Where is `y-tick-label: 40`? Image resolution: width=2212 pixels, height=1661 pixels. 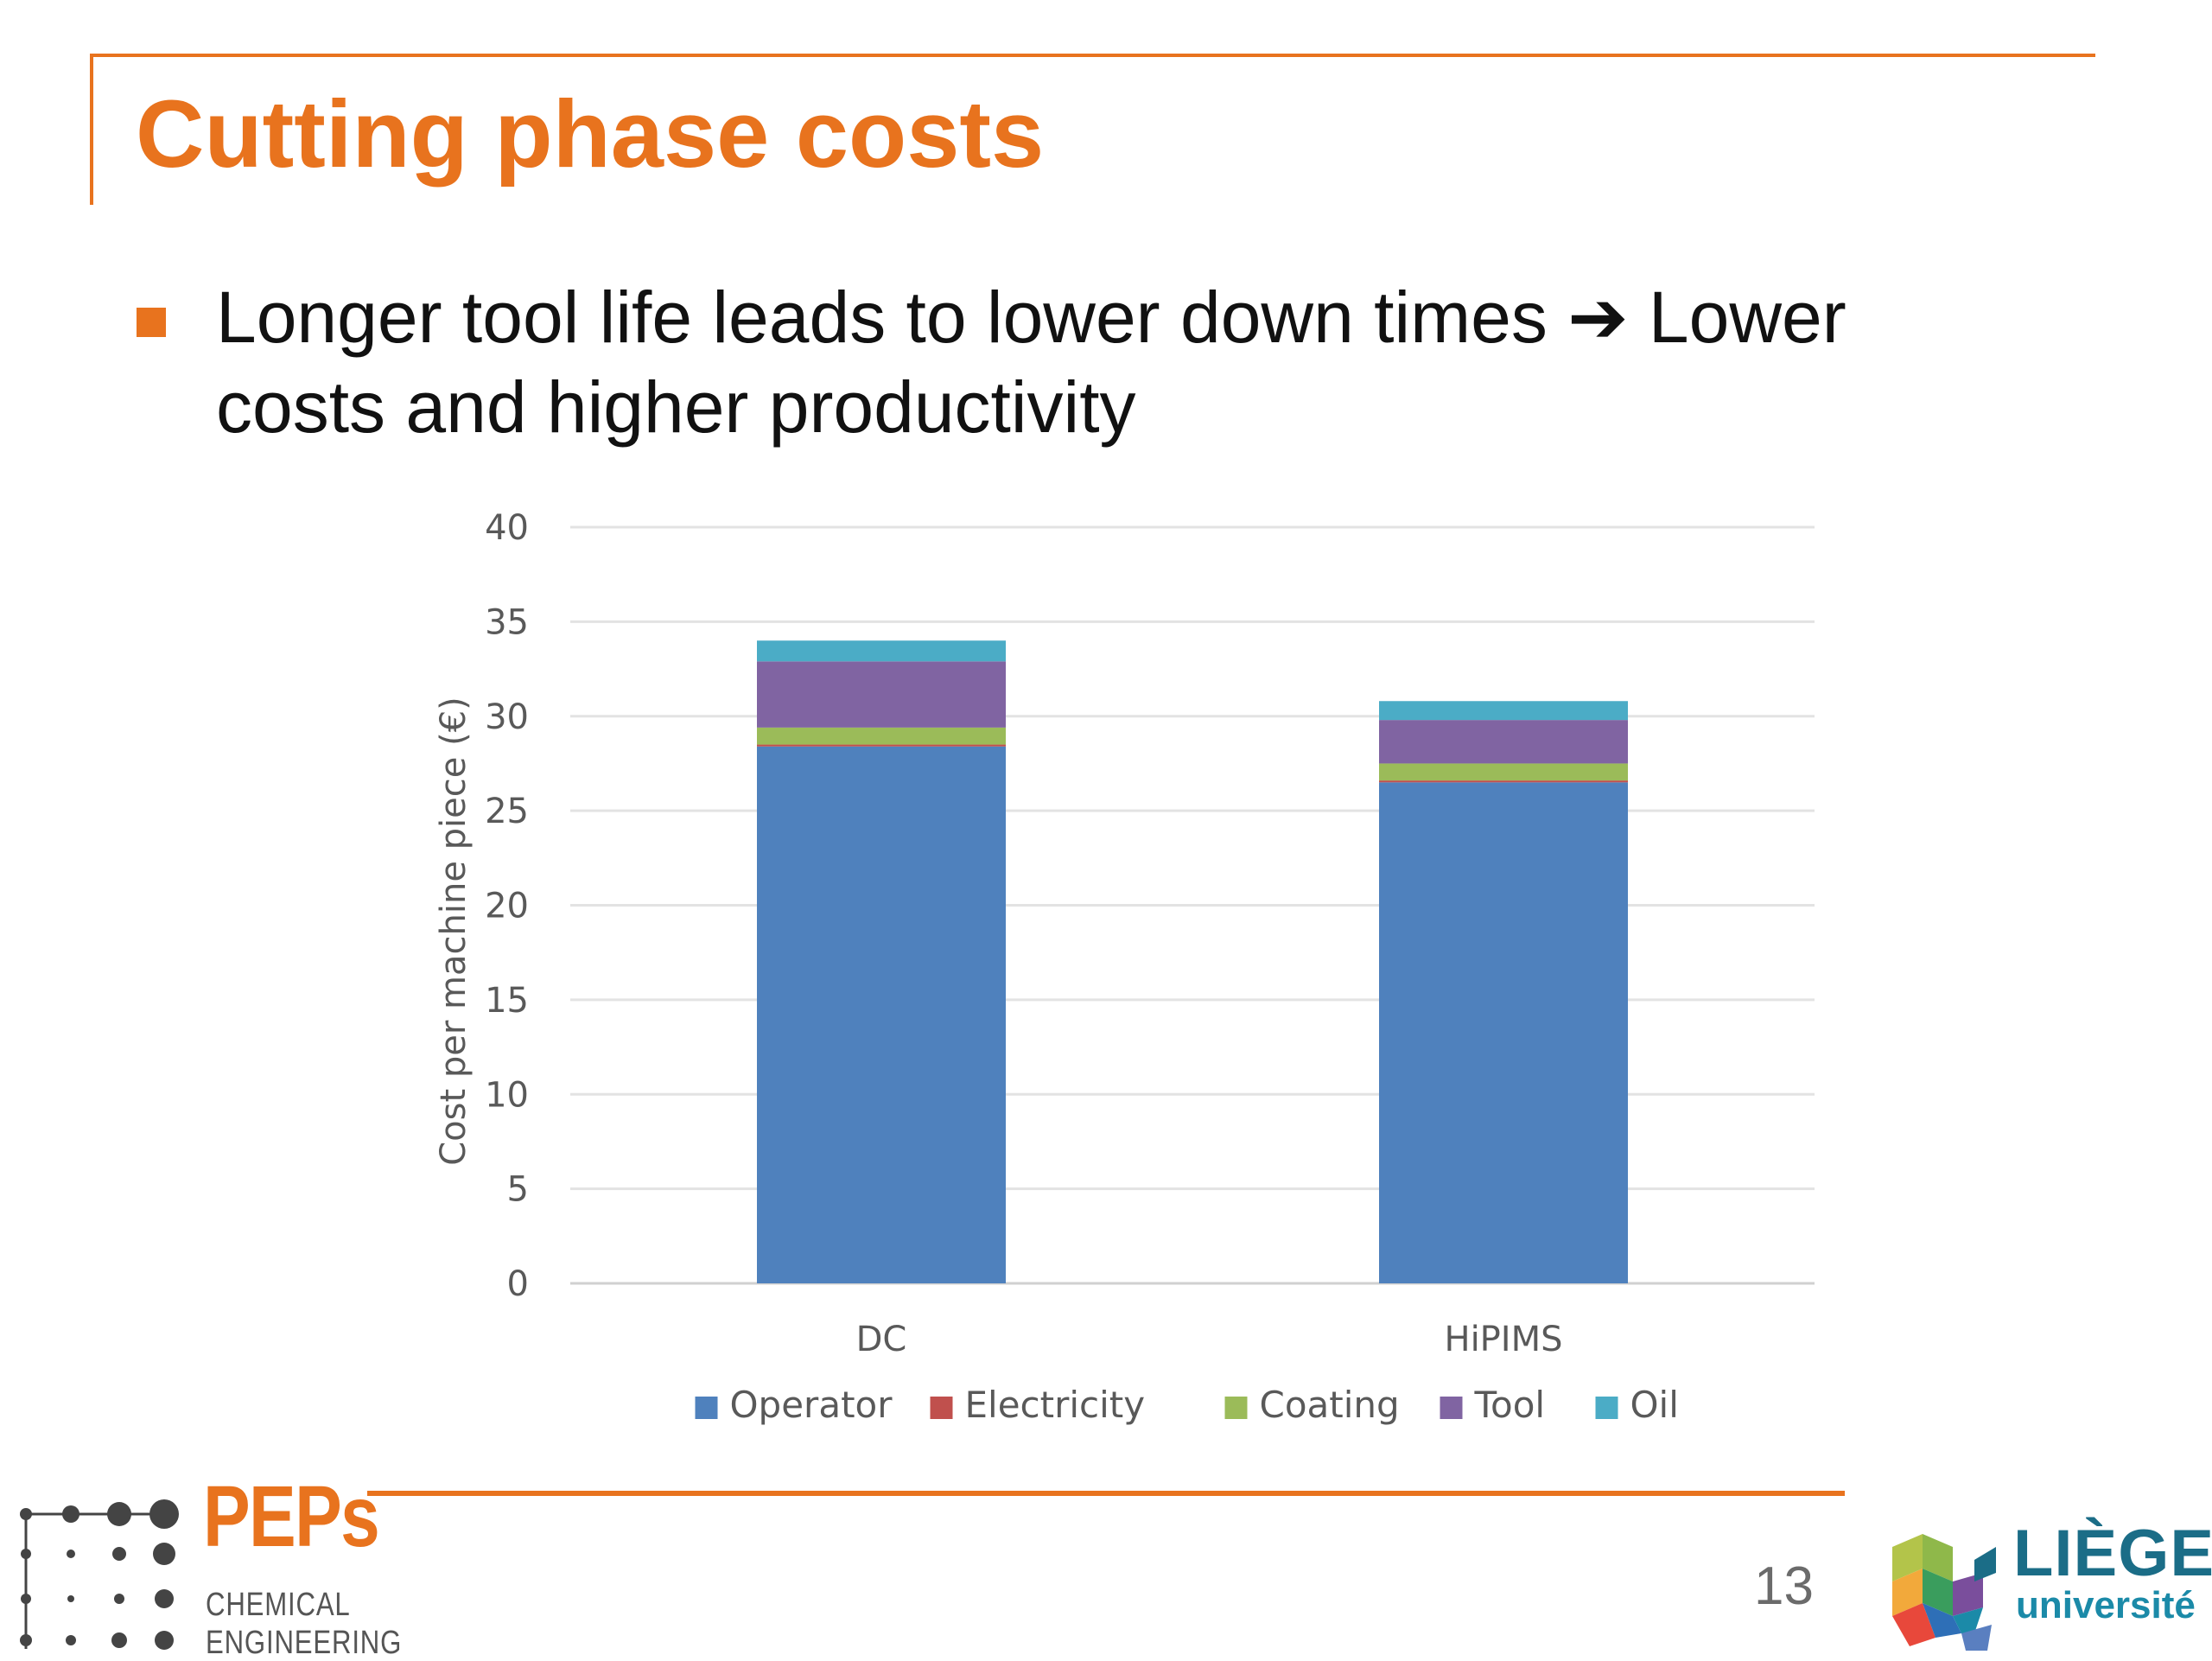 y-tick-label: 40 is located at coordinates (507, 528).